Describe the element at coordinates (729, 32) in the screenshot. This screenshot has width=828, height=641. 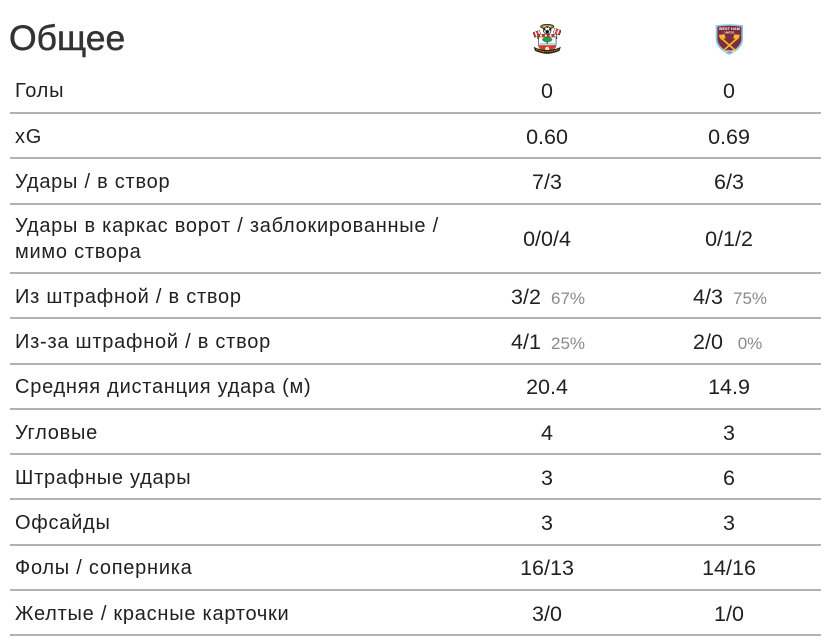
I see `svg-text: UNITED` at that location.